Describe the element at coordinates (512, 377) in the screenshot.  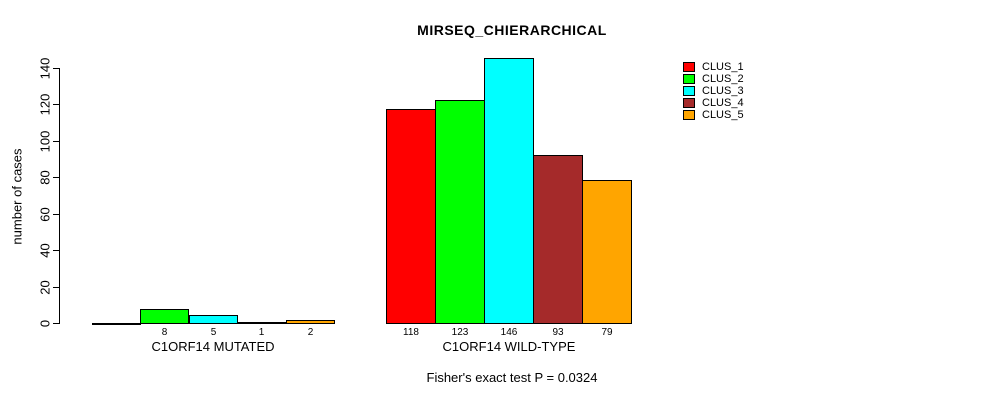
I see `fisher-test-annotation: Fisher's exact test P = 0.0324` at that location.